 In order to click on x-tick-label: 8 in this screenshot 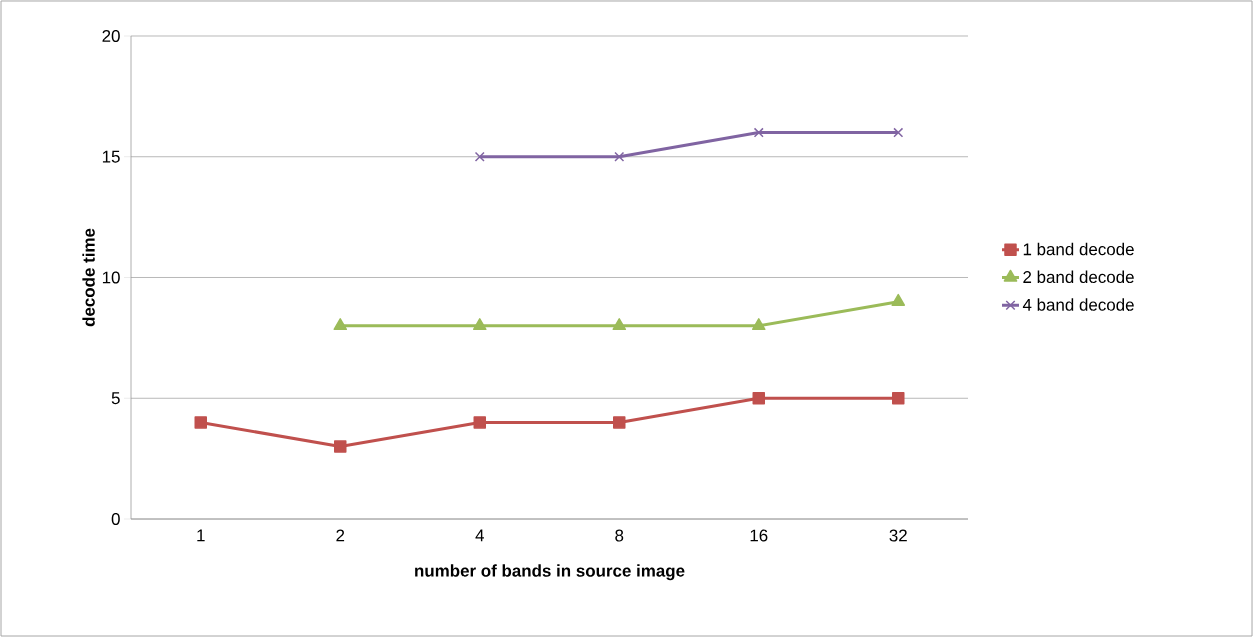, I will do `click(619, 535)`.